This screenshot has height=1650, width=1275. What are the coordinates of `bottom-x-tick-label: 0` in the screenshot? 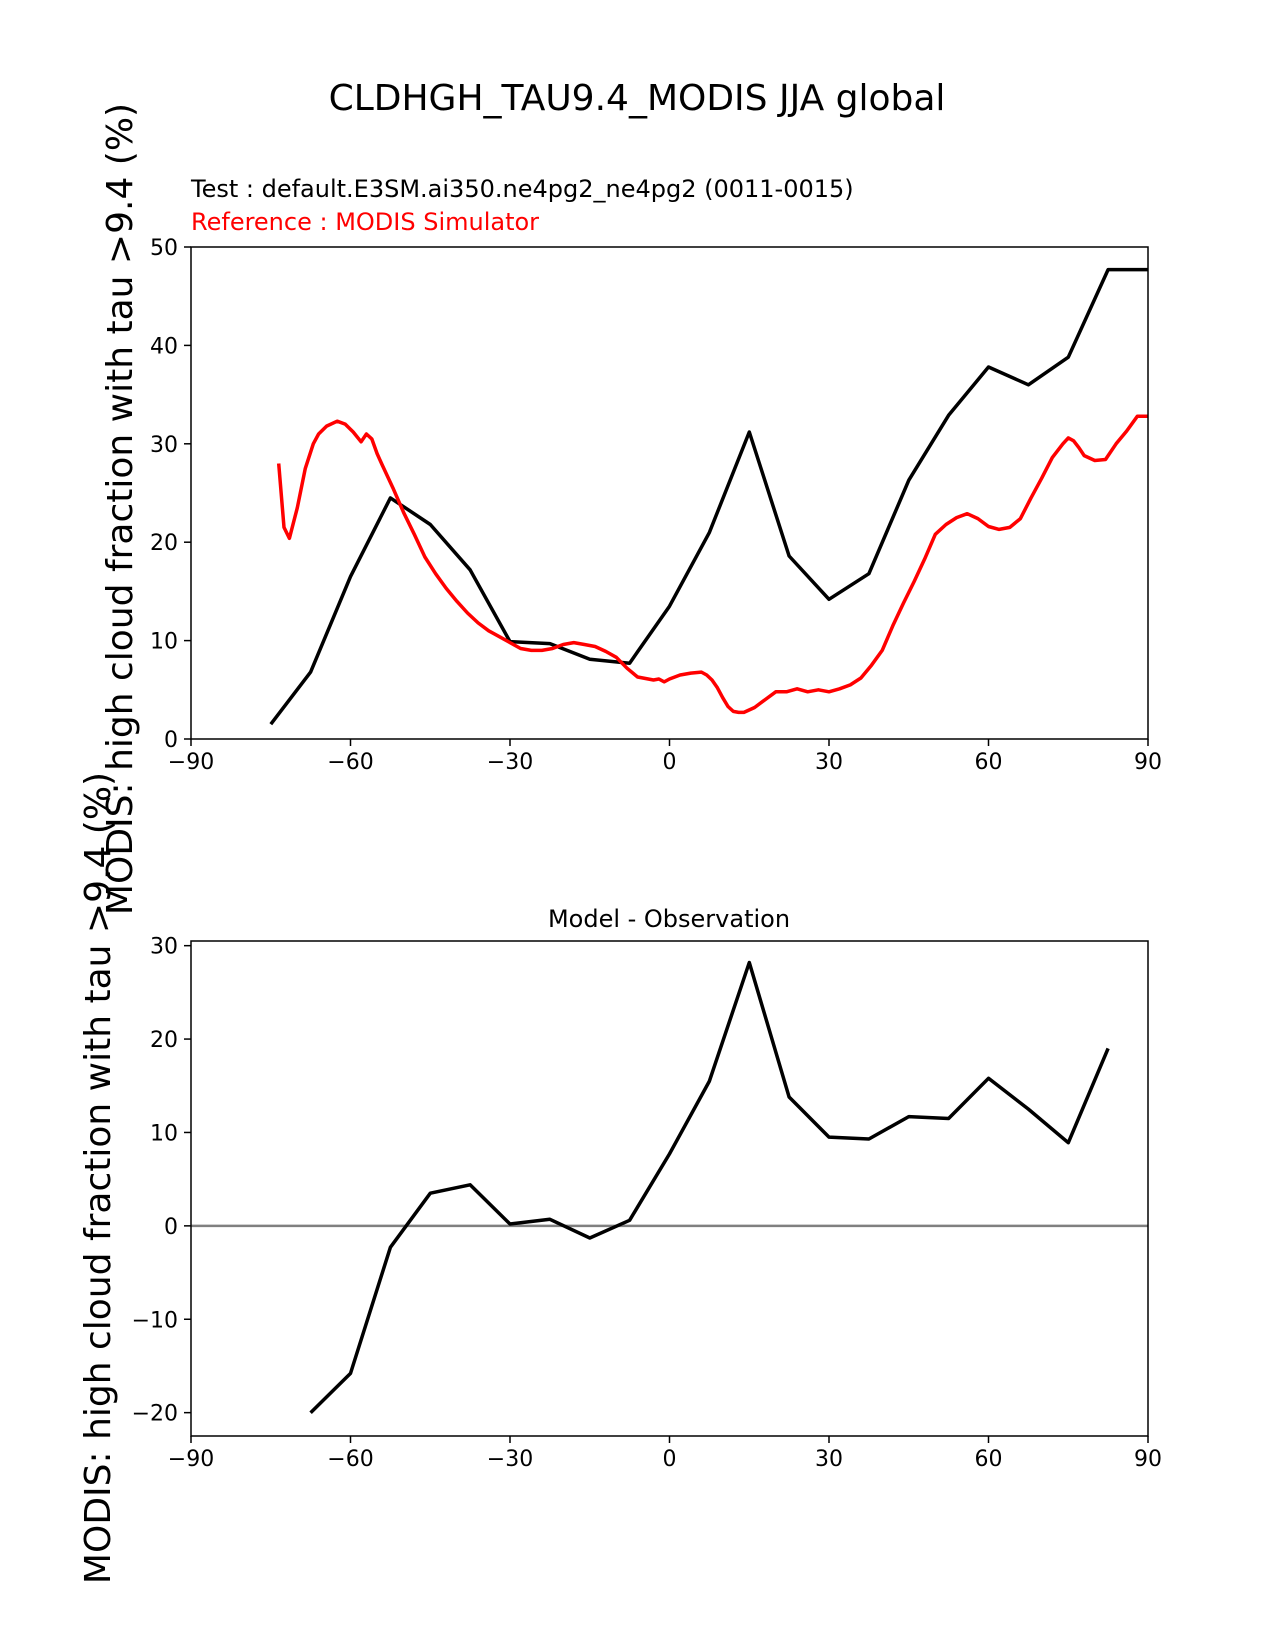 It's located at (670, 1459).